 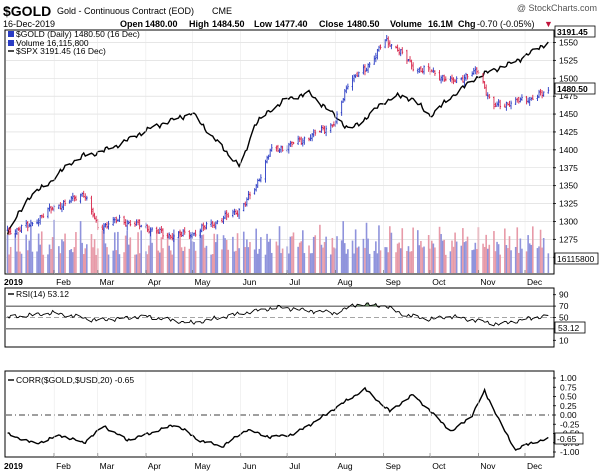 What do you see at coordinates (568, 406) in the screenshot?
I see `corr-tick-label: 0.25` at bounding box center [568, 406].